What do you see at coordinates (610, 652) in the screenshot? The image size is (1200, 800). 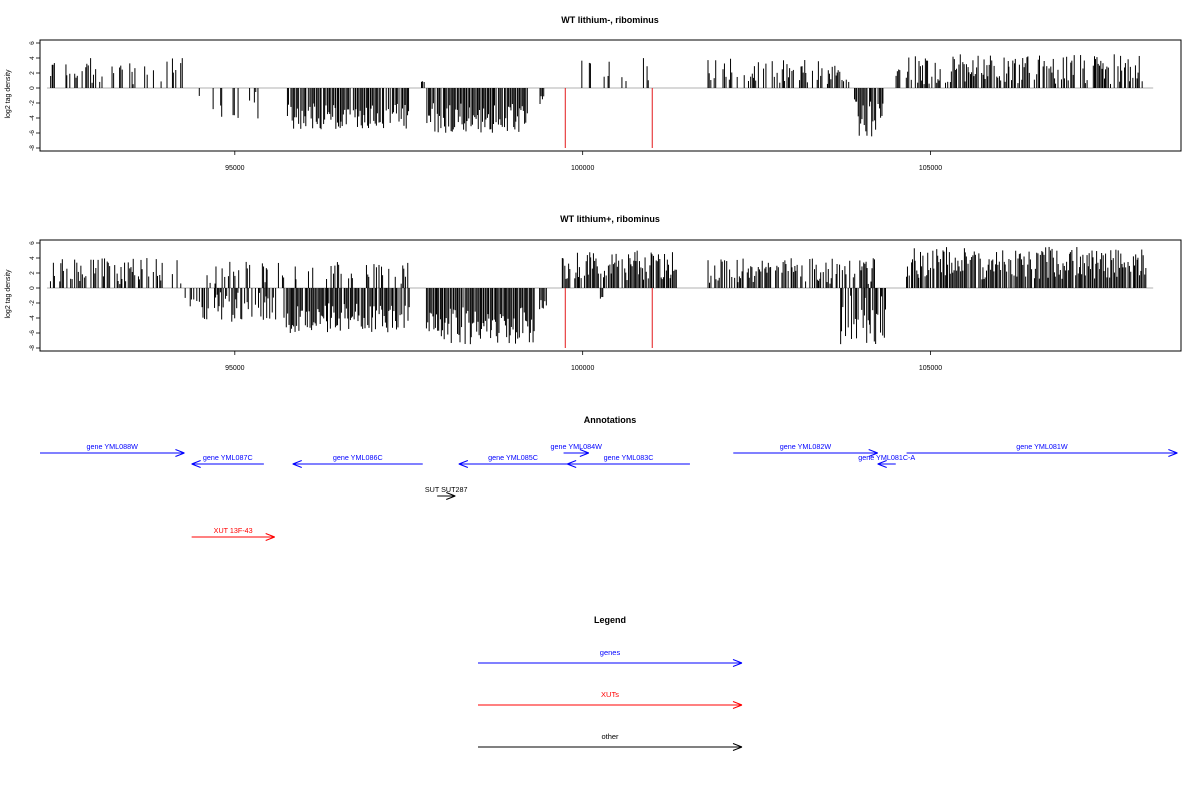 I see `legend-label: genes` at bounding box center [610, 652].